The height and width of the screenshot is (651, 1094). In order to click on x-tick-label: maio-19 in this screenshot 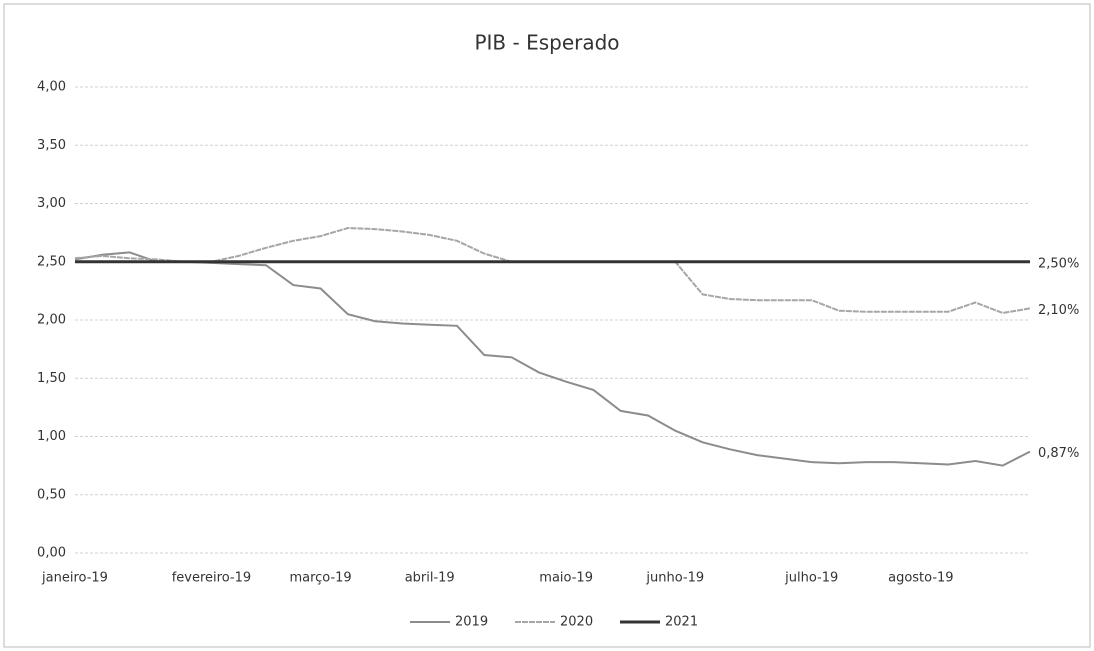, I will do `click(566, 578)`.